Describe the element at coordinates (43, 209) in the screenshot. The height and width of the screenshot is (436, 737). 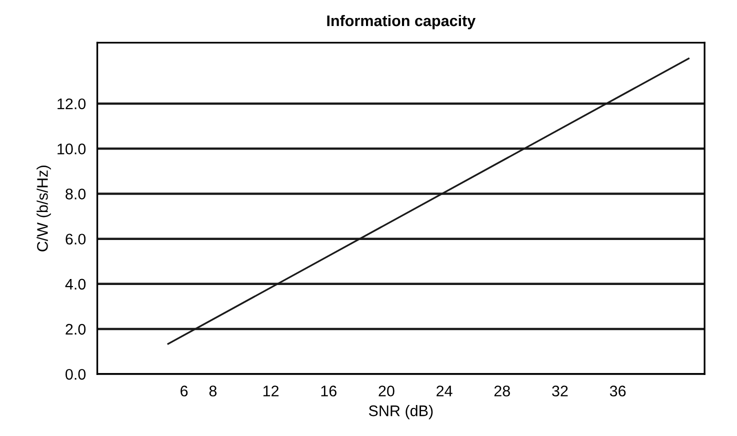
I see `y-axis-title: C/W (b/s/Hz)` at that location.